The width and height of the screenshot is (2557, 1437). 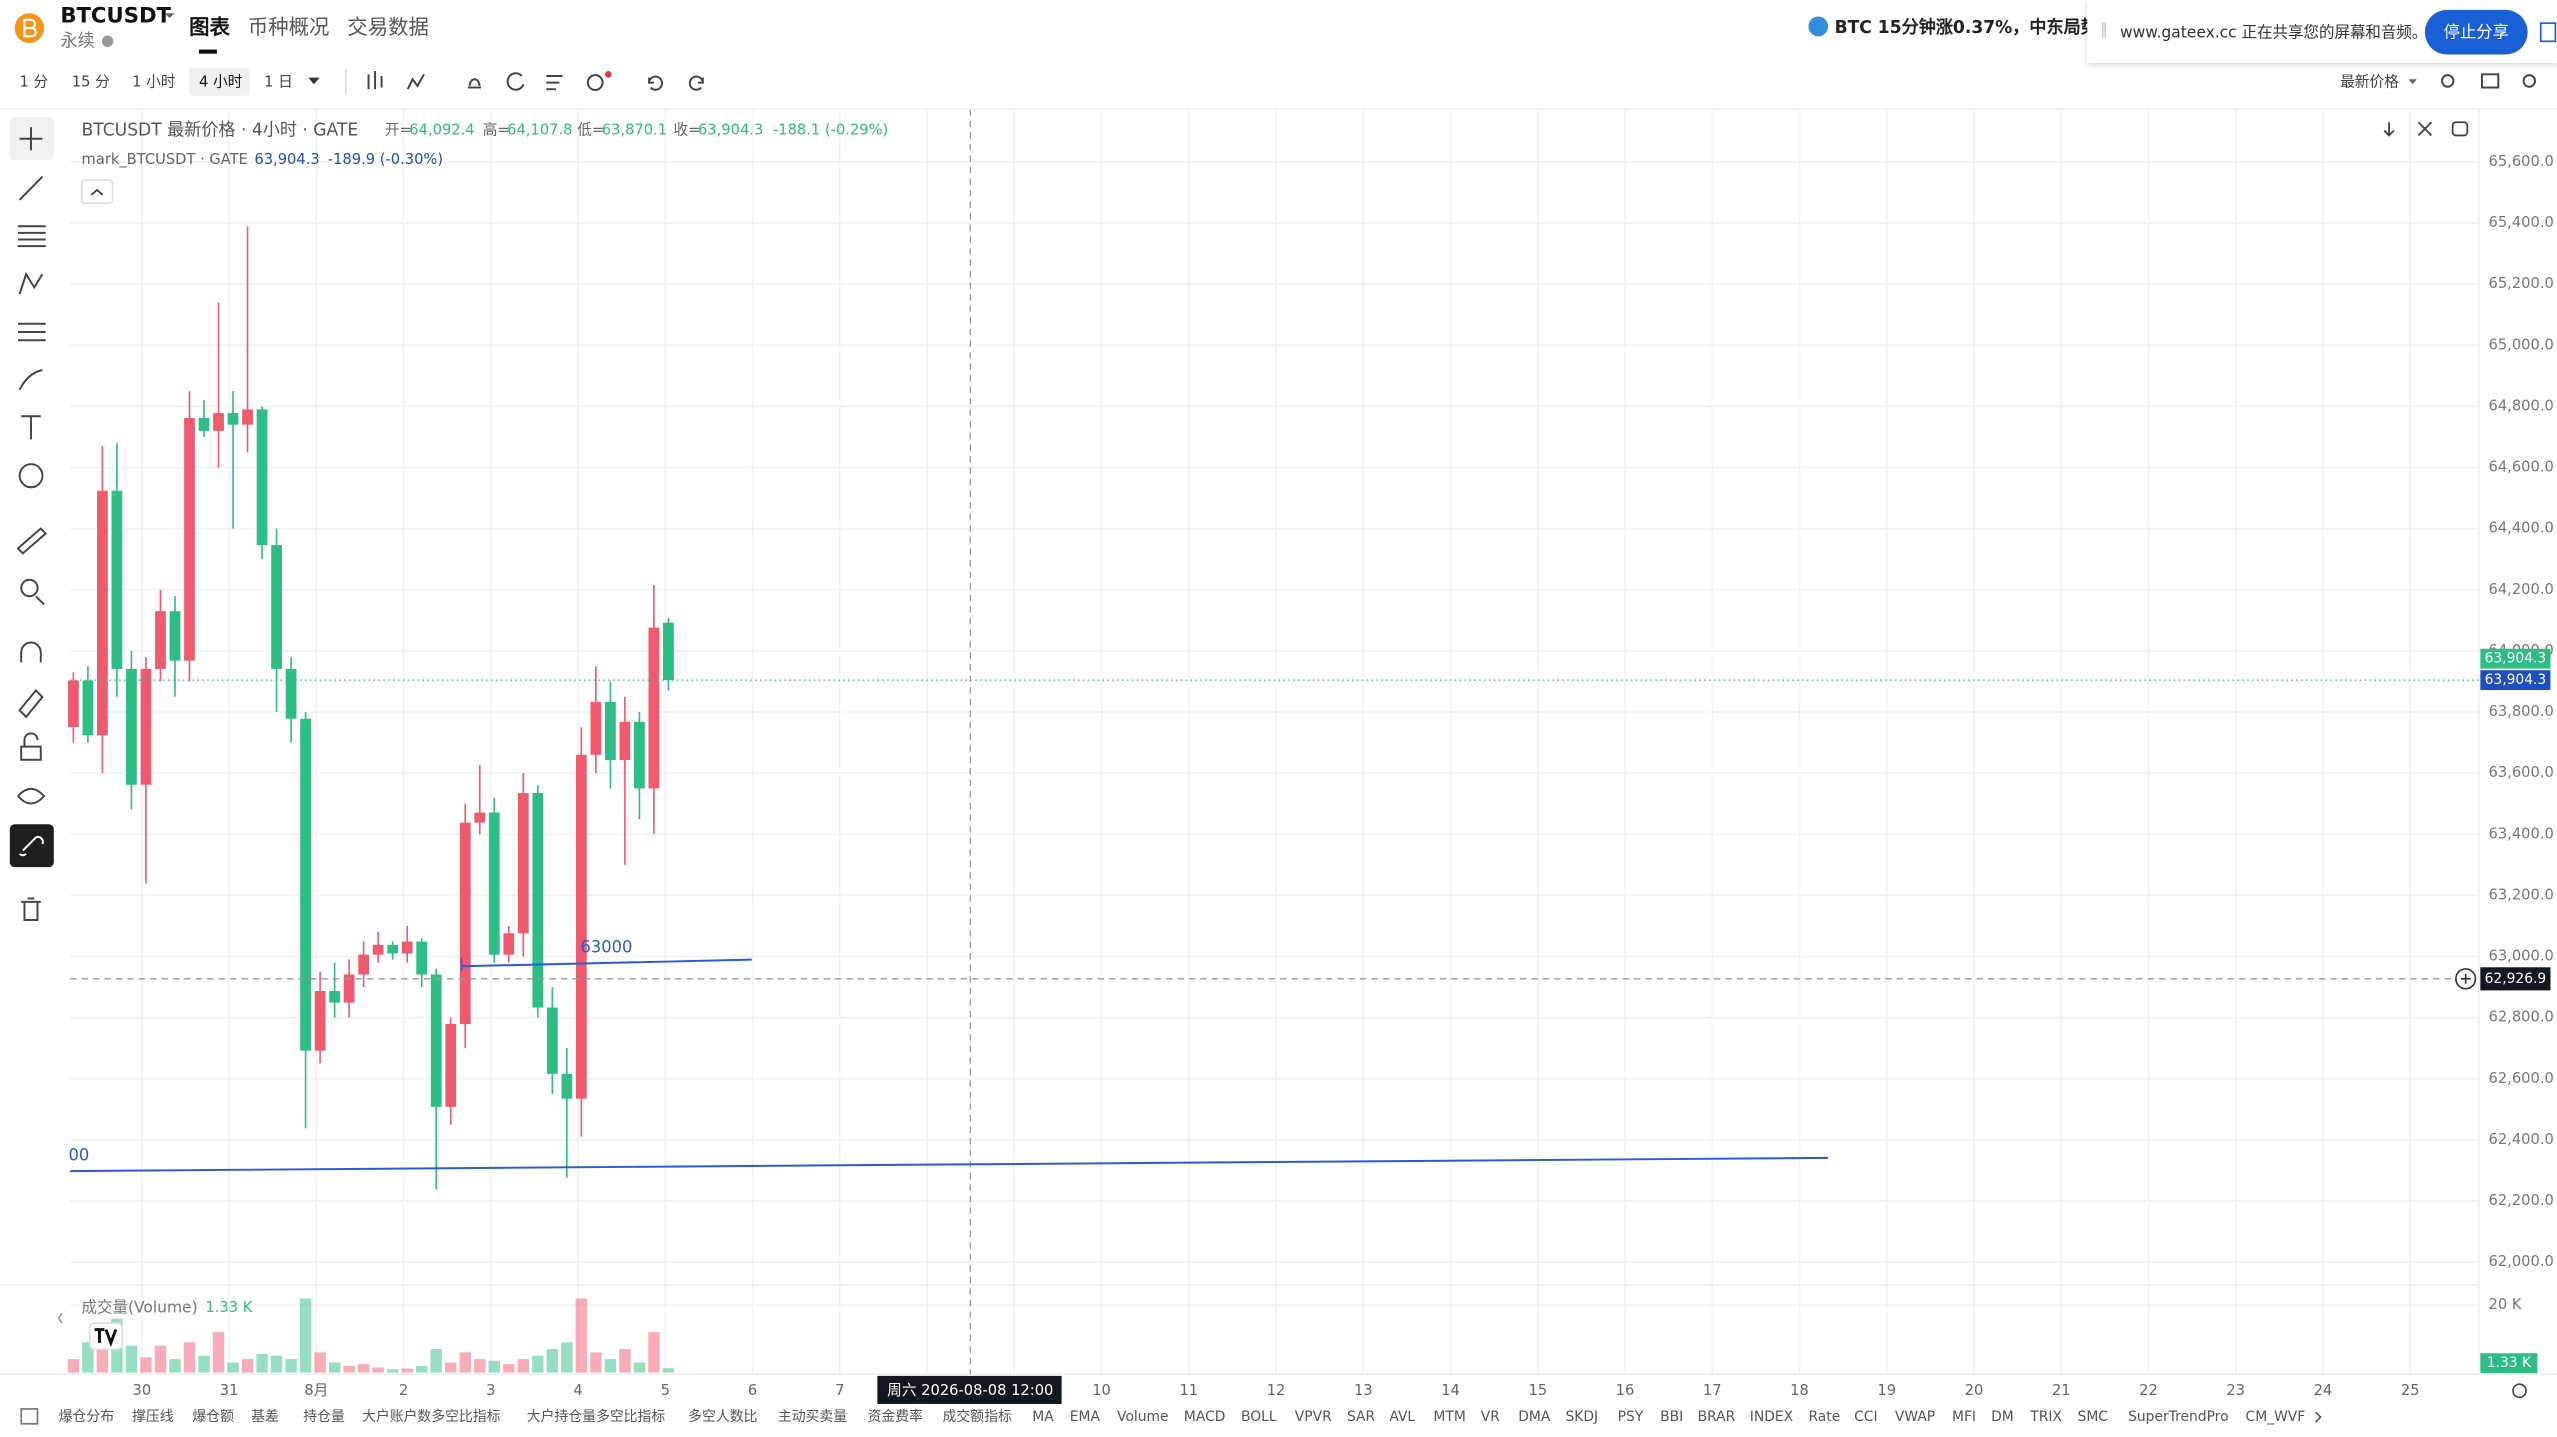 What do you see at coordinates (265, 1416) in the screenshot?
I see `indicator: 基差` at bounding box center [265, 1416].